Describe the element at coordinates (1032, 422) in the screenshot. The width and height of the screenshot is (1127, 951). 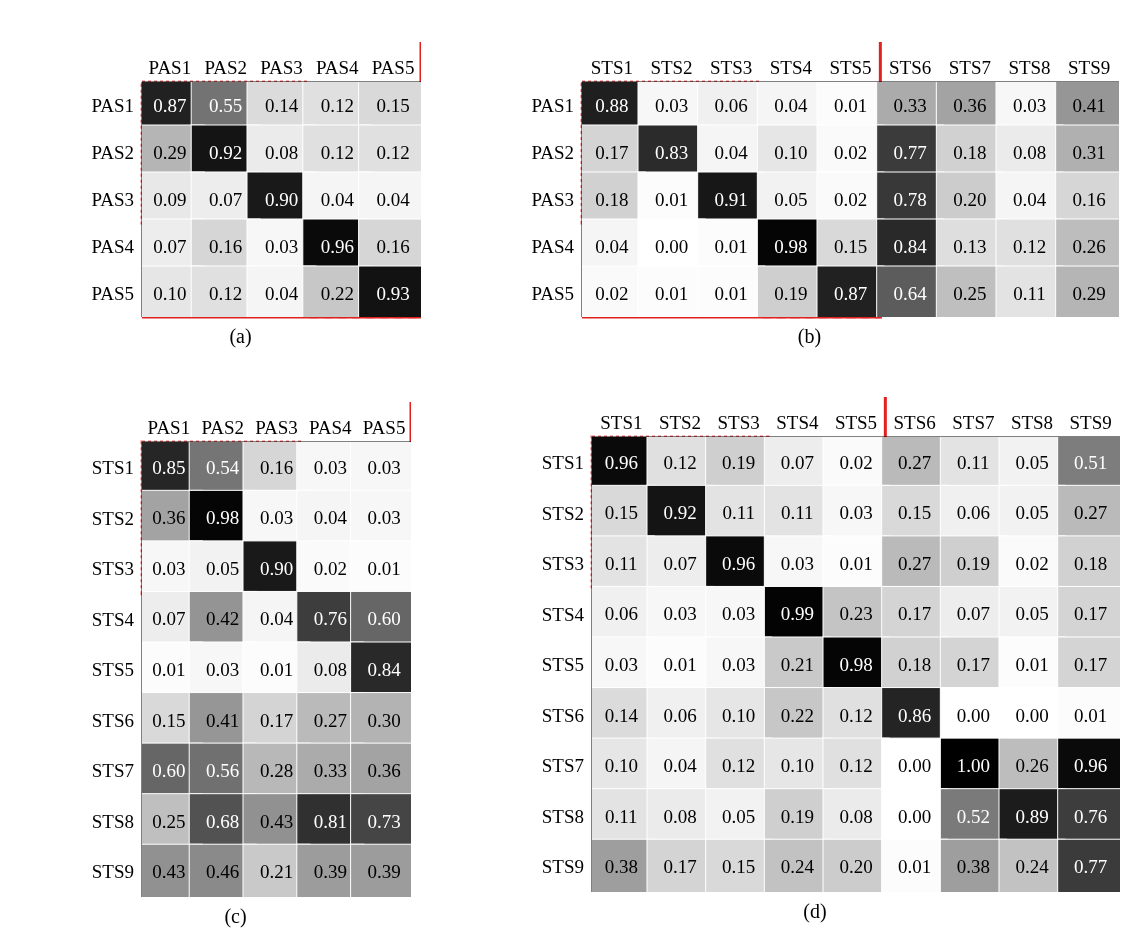
I see `x-tick-label: STS8` at that location.